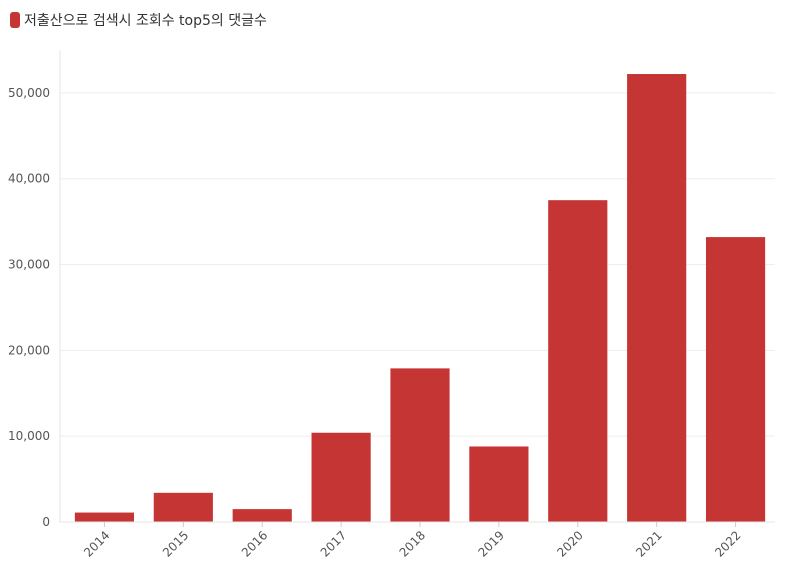 This screenshot has height=575, width=796. What do you see at coordinates (15, 20) in the screenshot?
I see `legend-swatch` at bounding box center [15, 20].